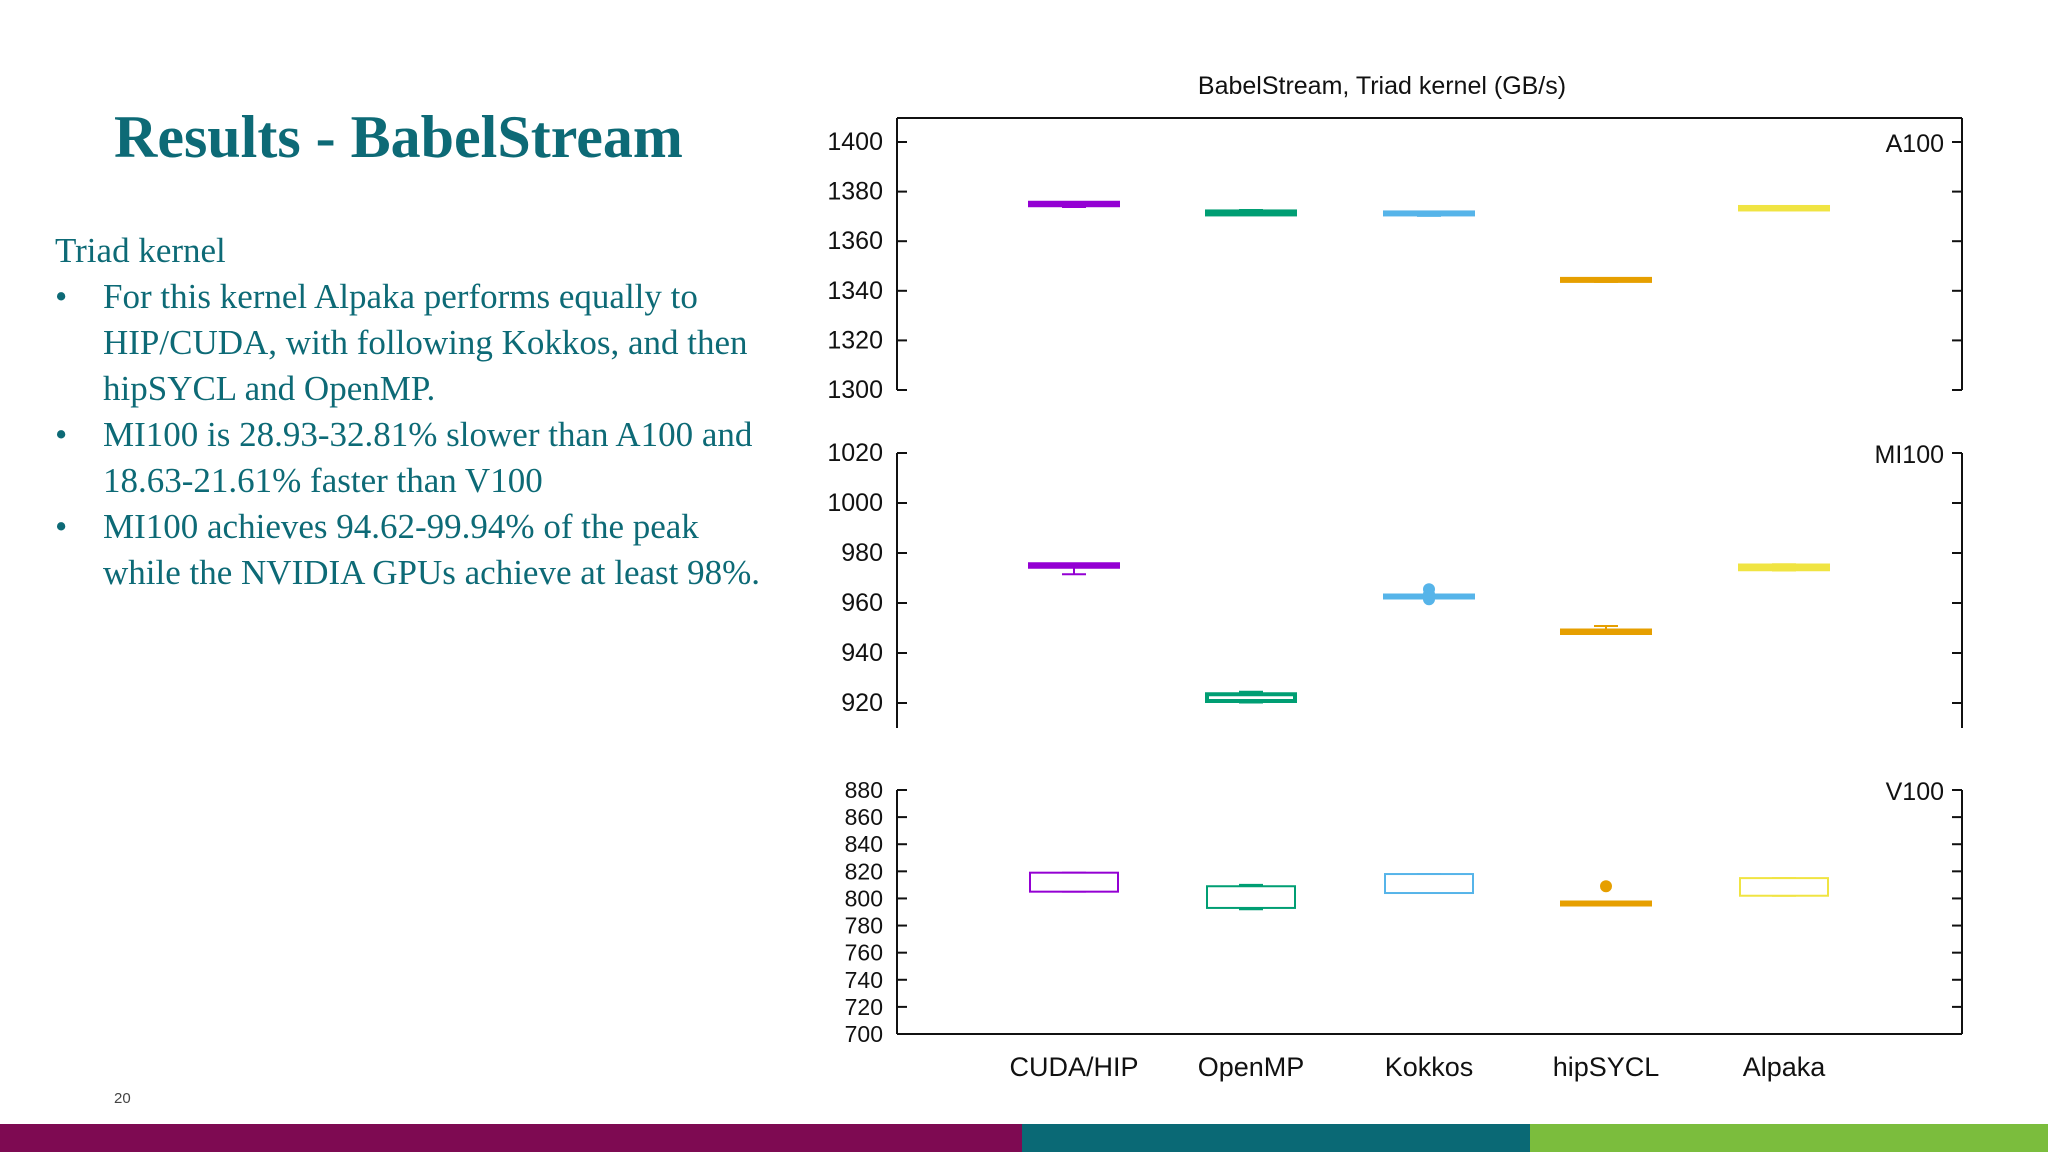 The image size is (2048, 1152). I want to click on x-tick-label: hipSYCL, so click(1606, 1067).